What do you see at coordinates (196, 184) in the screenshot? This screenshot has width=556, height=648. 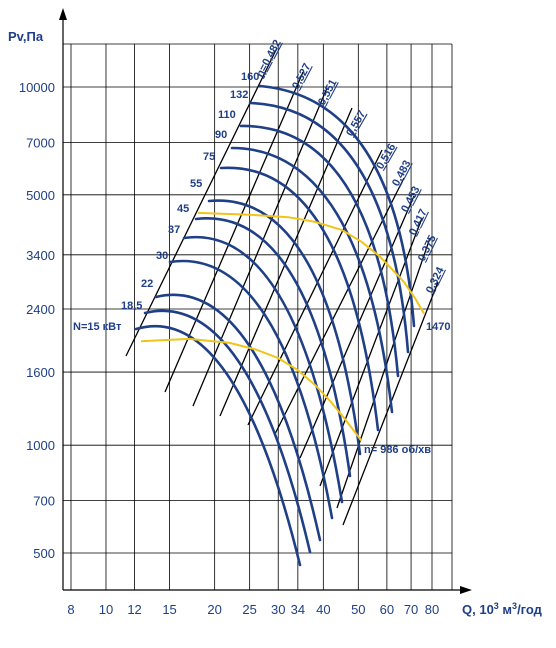 I see `power-label: 55` at bounding box center [196, 184].